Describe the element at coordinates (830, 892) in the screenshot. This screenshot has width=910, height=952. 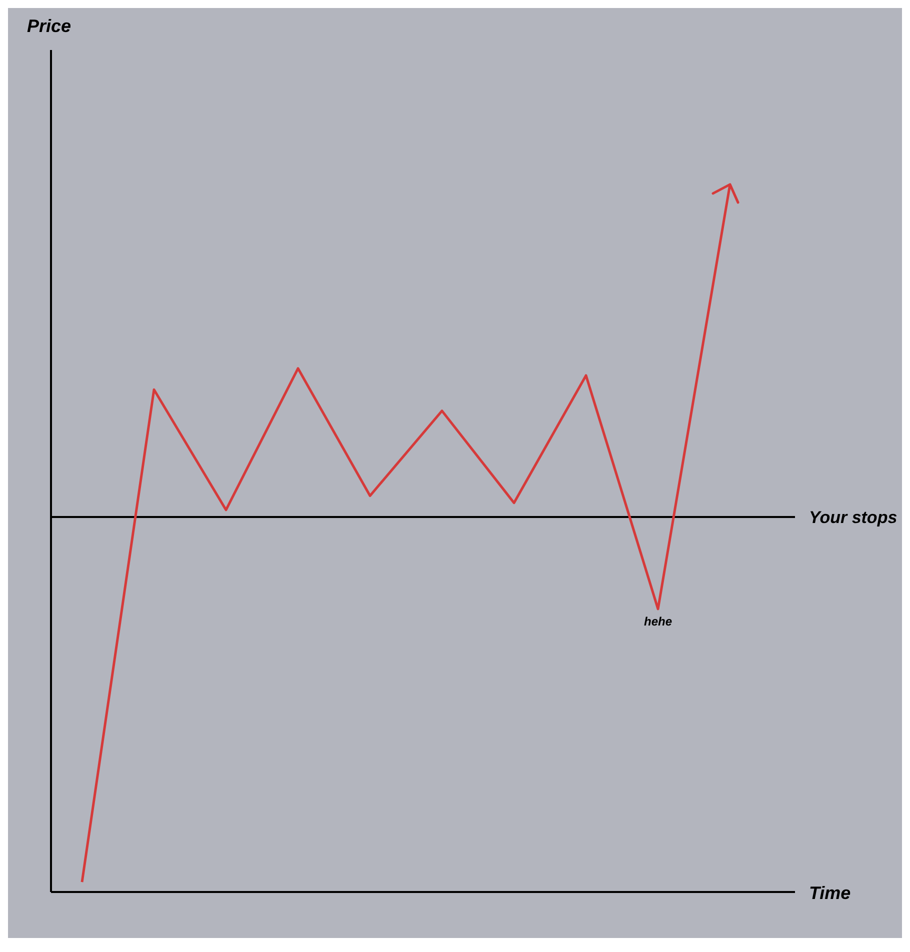
I see `x-axis-title: Time` at that location.